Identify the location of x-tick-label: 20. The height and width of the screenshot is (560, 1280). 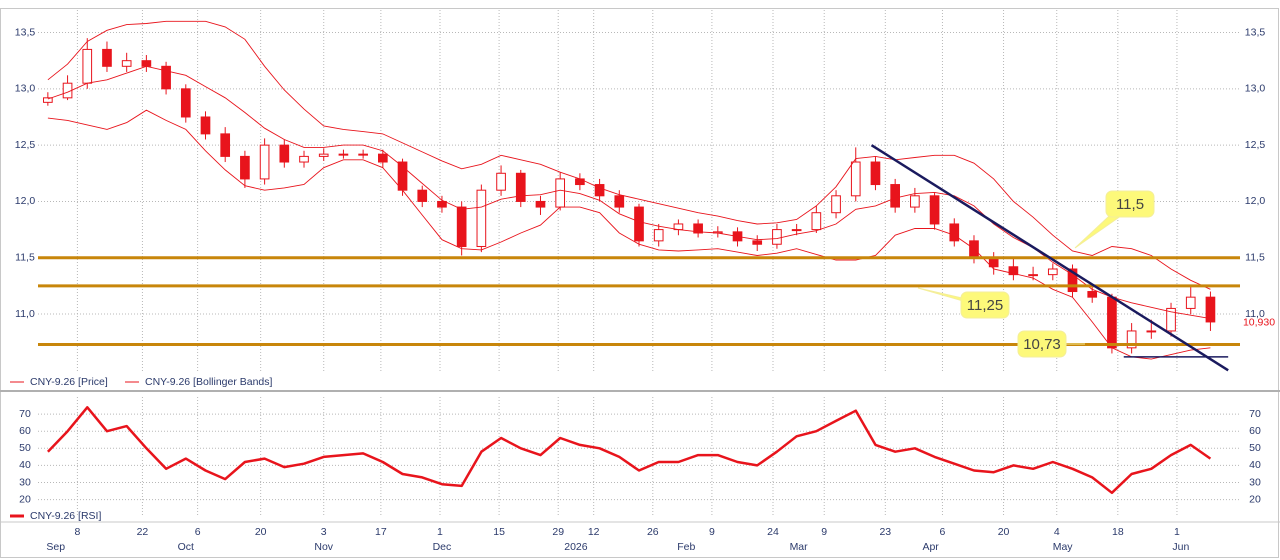
(261, 532).